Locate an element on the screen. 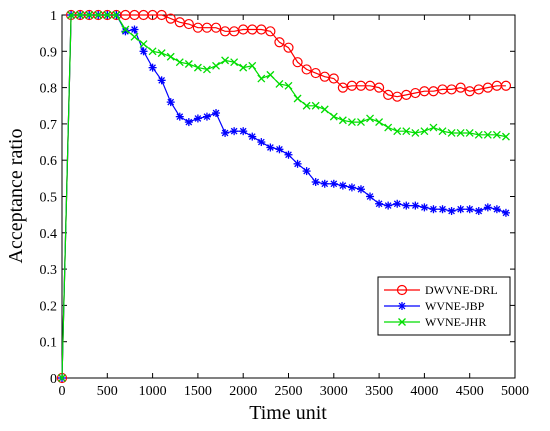 The height and width of the screenshot is (431, 550). y-tick-label: 0.6 is located at coordinates (49, 161).